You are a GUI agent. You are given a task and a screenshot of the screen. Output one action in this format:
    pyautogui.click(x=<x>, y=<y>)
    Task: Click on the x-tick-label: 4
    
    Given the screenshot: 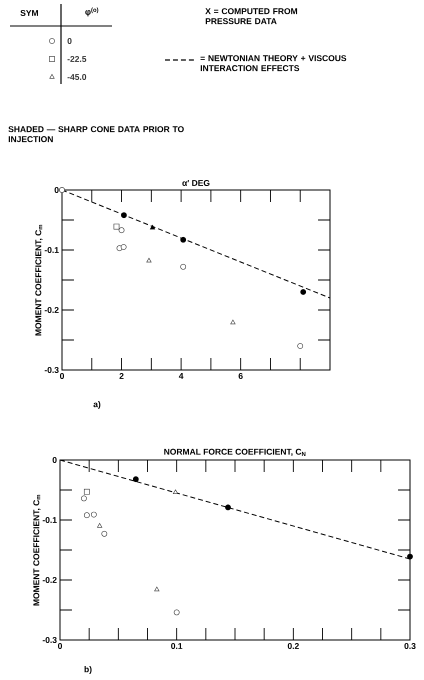 What is the action you would take?
    pyautogui.click(x=181, y=376)
    